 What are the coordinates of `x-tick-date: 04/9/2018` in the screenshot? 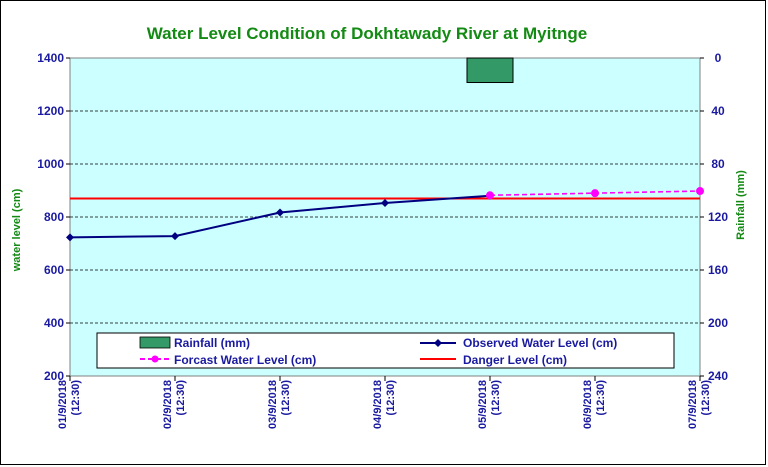 It's located at (378, 404).